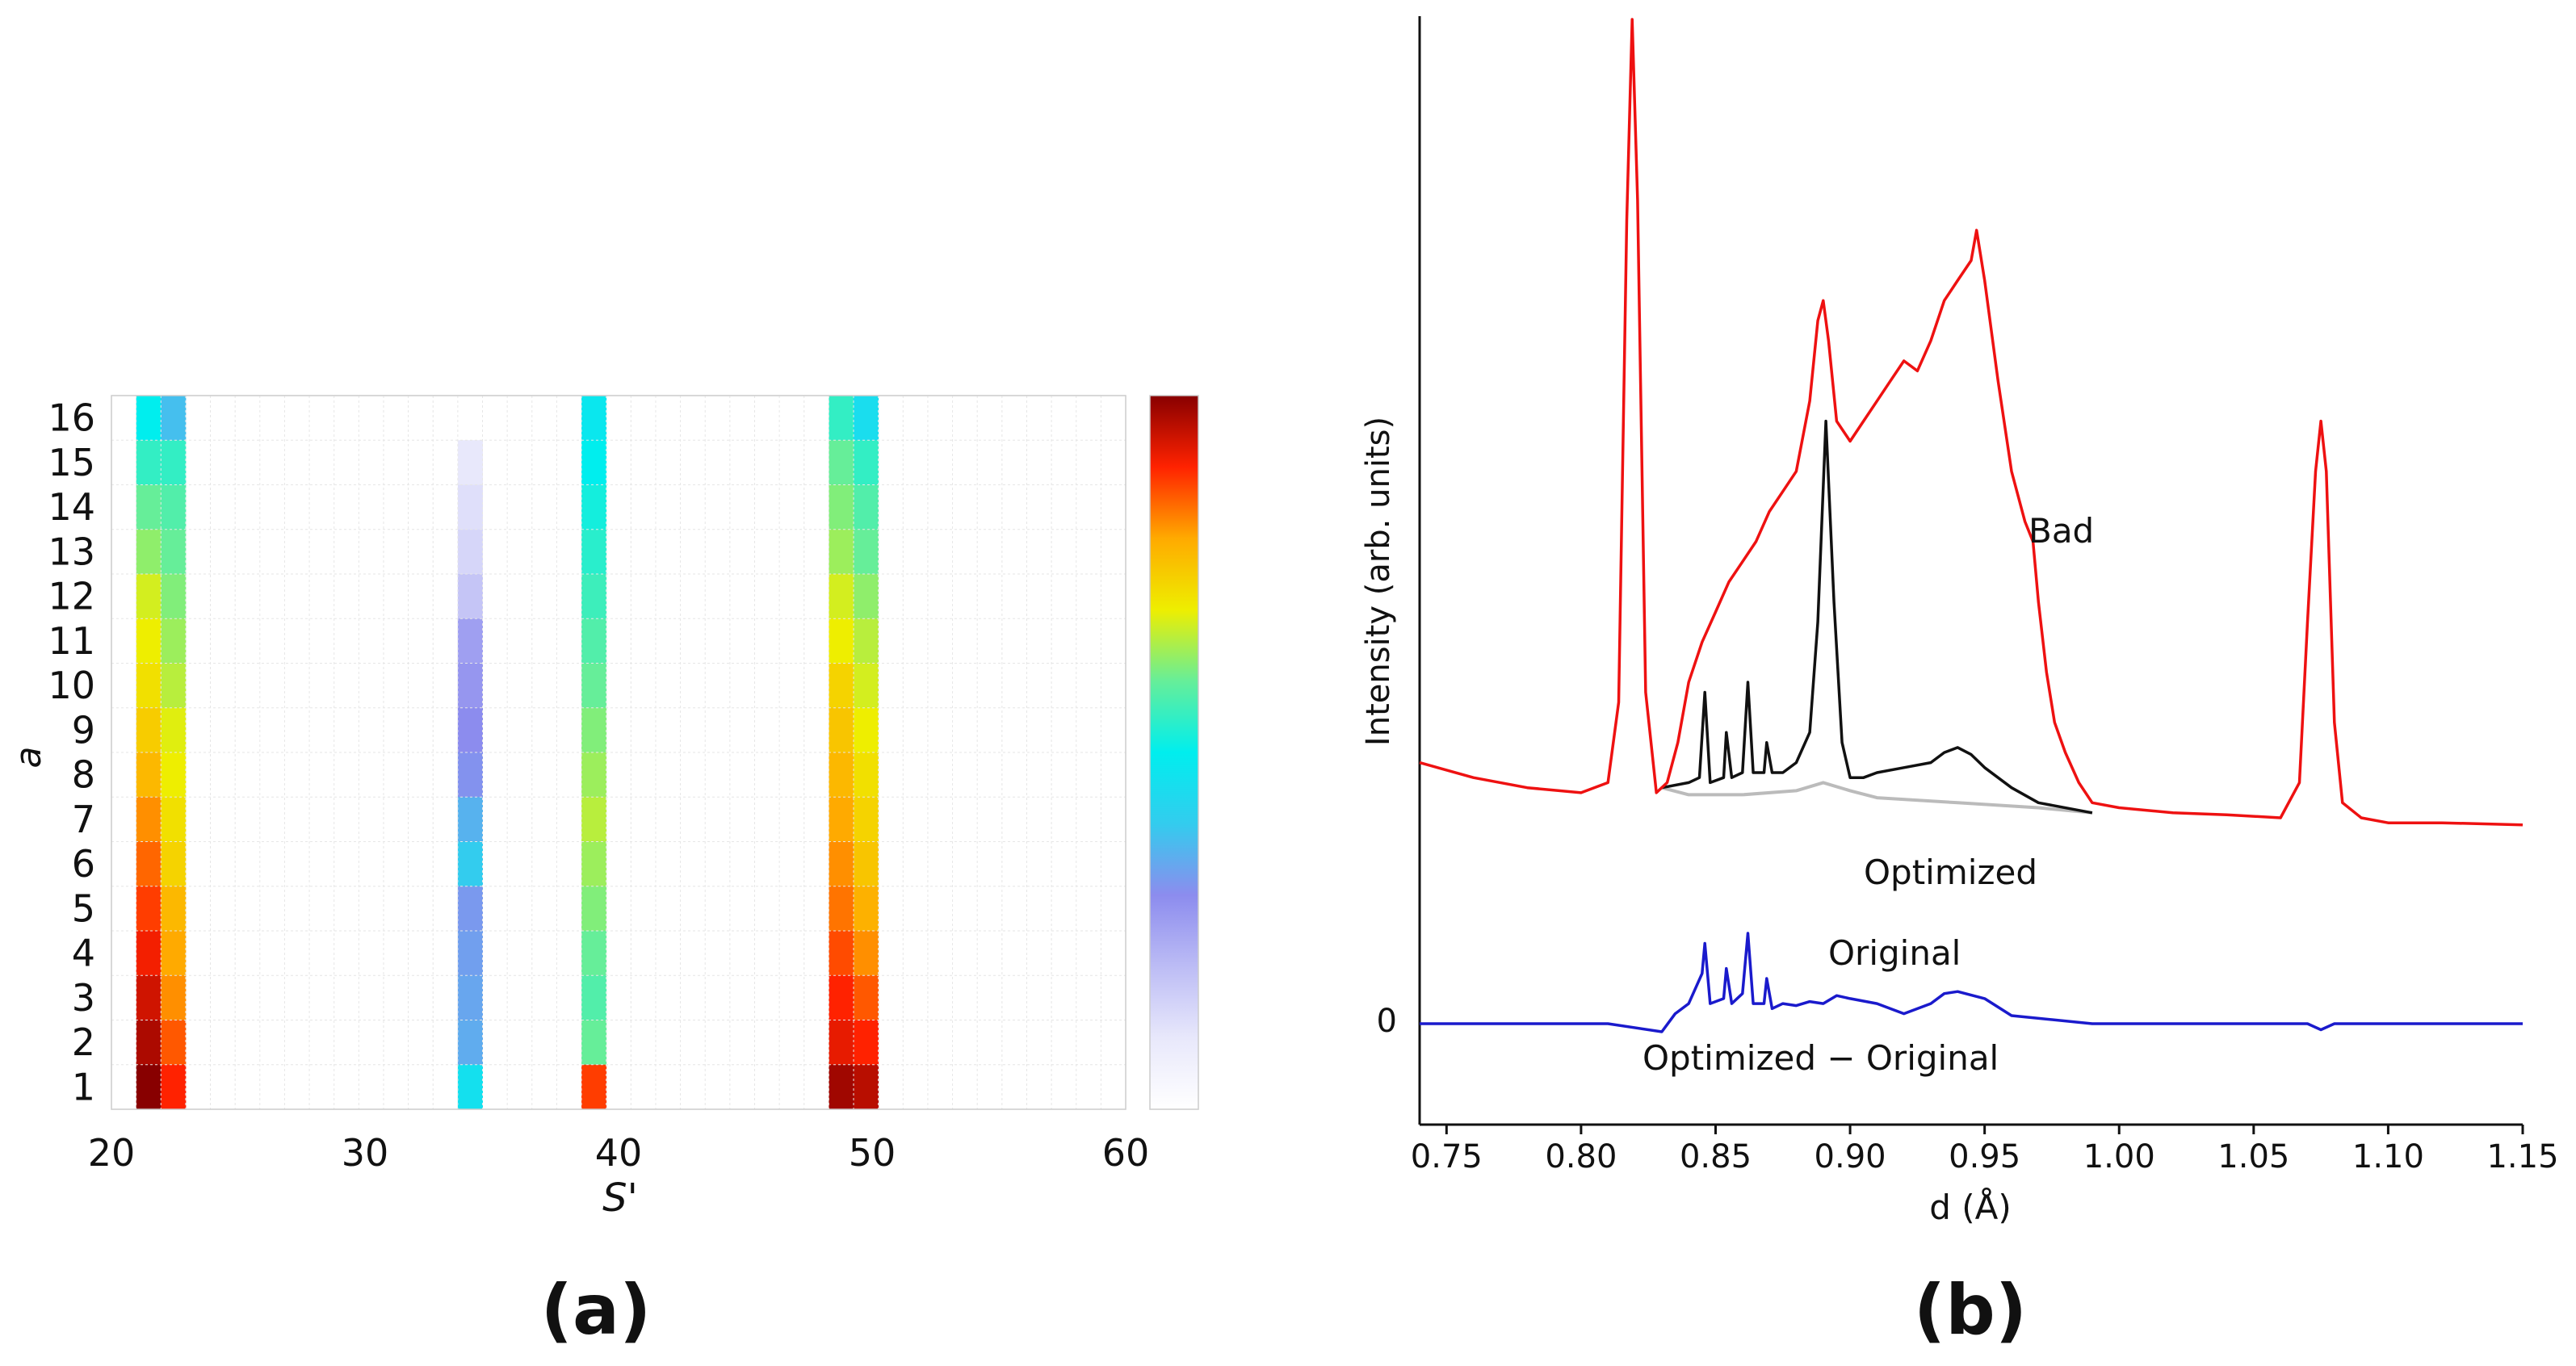 The width and height of the screenshot is (2576, 1366). Describe the element at coordinates (1581, 1156) in the screenshot. I see `line-chart-x-tick-label: 0.80` at that location.